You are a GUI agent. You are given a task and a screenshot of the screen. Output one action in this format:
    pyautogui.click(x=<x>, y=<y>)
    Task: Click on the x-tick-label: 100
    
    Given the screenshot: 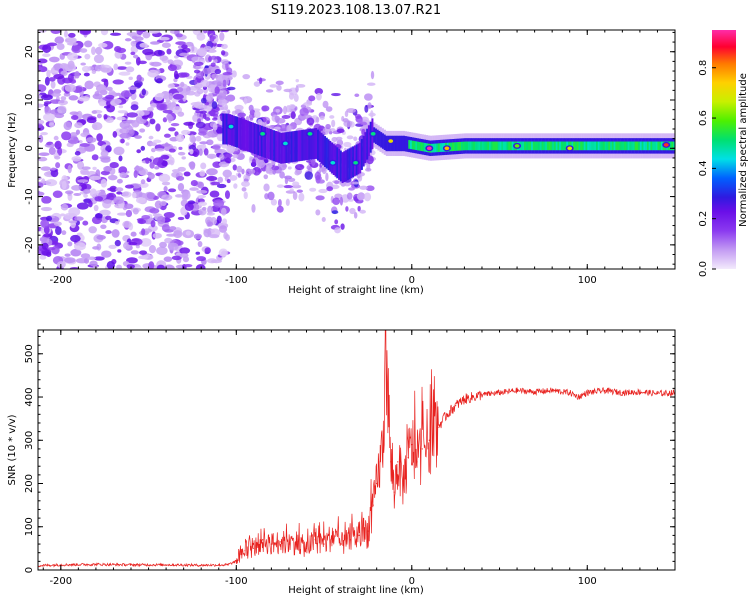 What is the action you would take?
    pyautogui.click(x=587, y=280)
    